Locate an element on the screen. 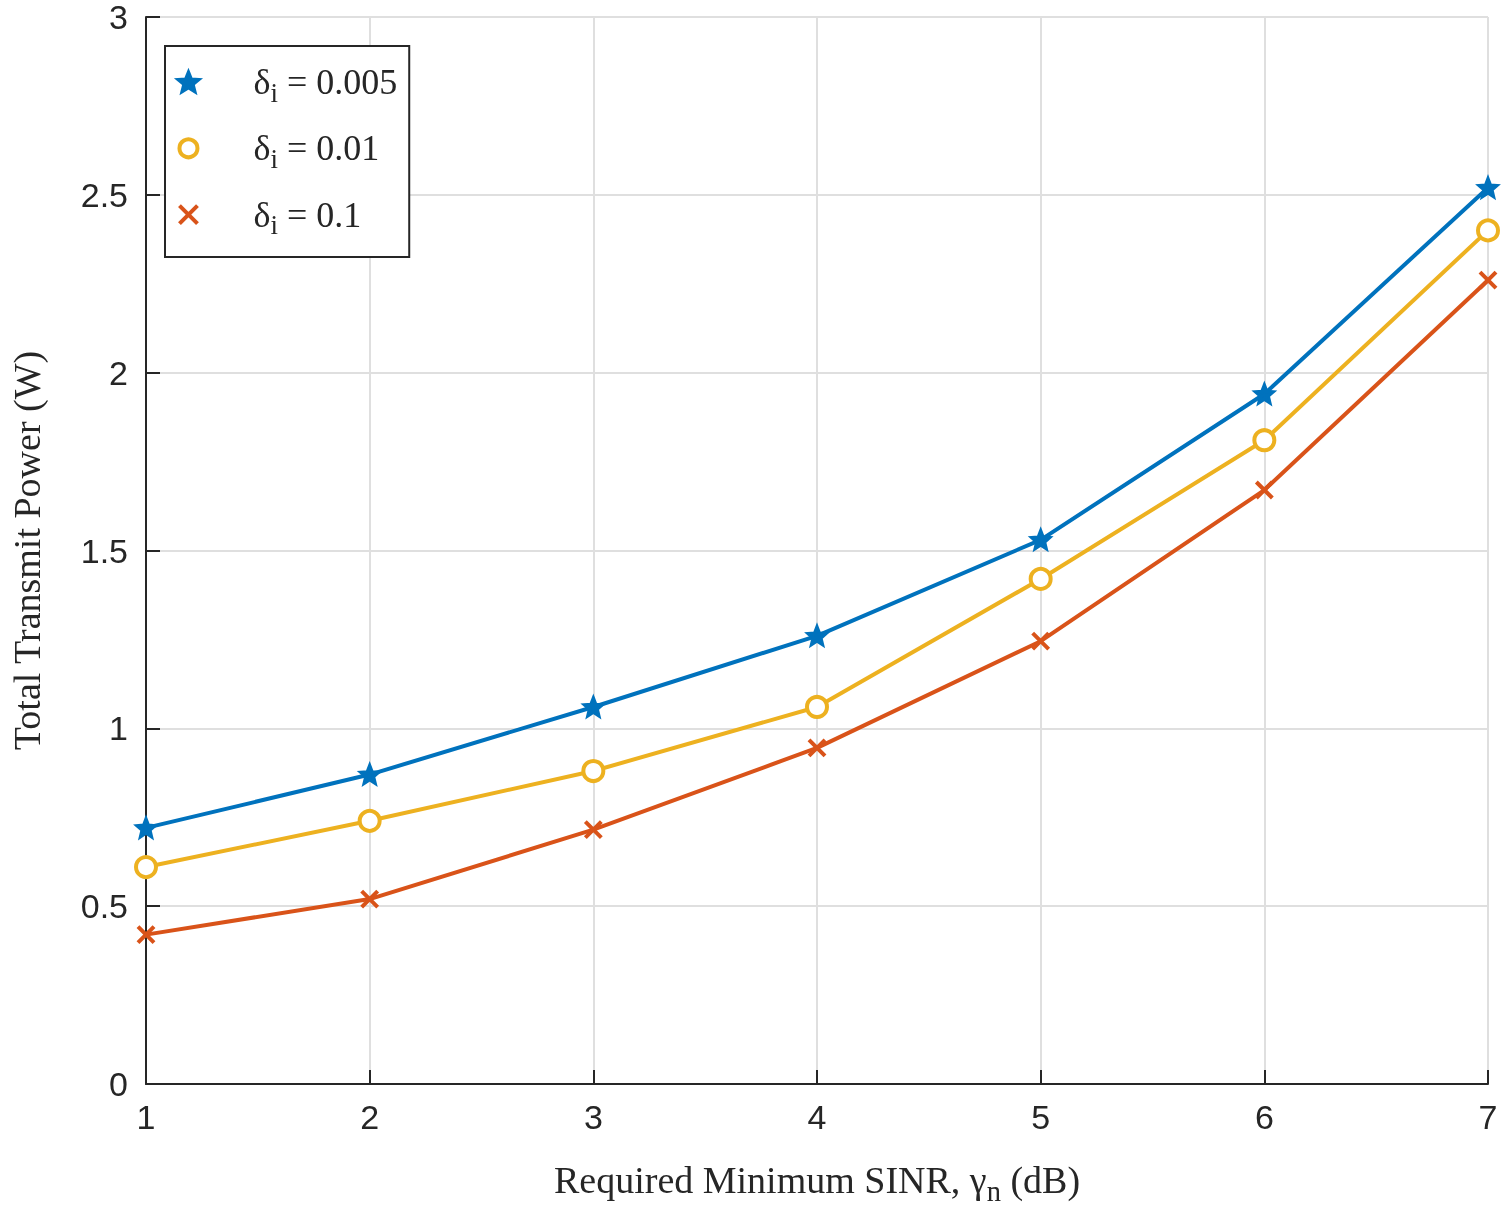 The image size is (1505, 1222). y-axis-title: Total Transmit Power (W) is located at coordinates (27, 550).